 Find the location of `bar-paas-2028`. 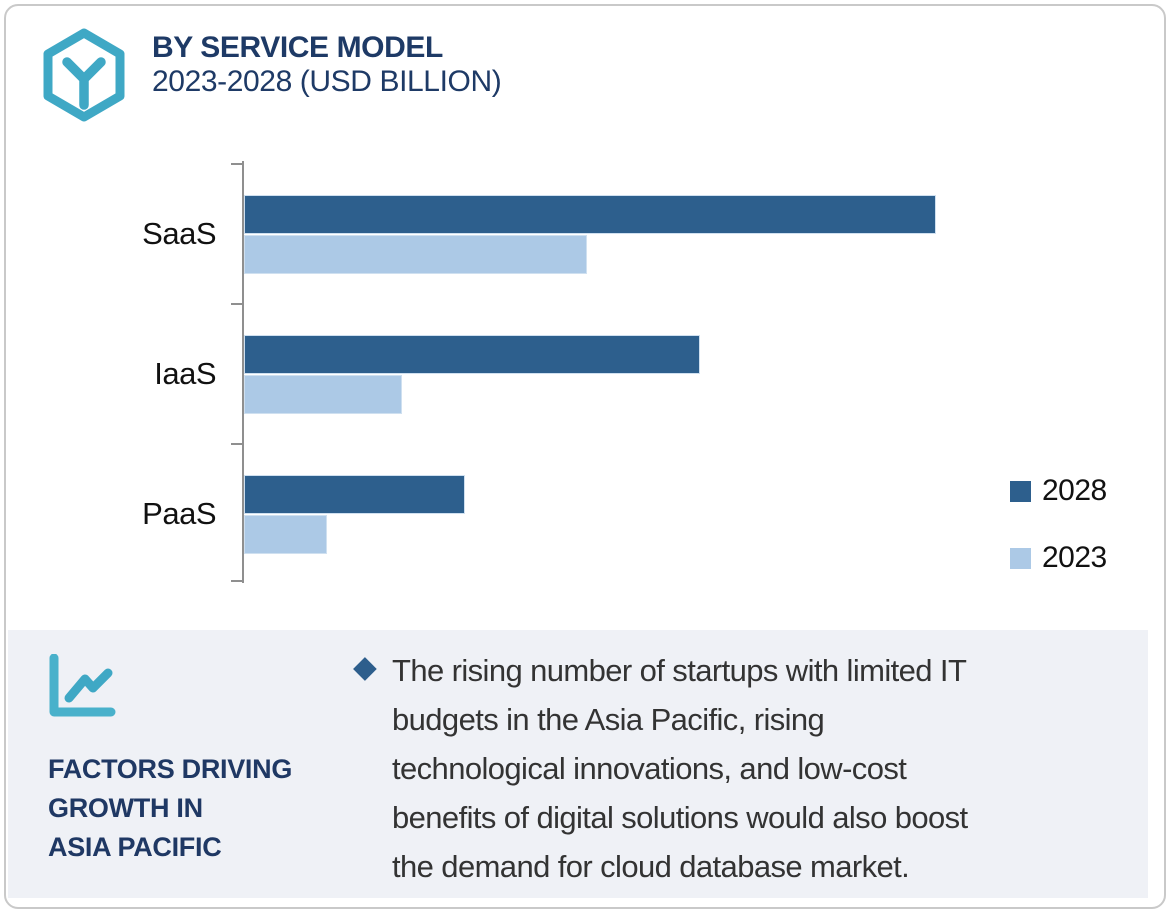

bar-paas-2028 is located at coordinates (354, 494).